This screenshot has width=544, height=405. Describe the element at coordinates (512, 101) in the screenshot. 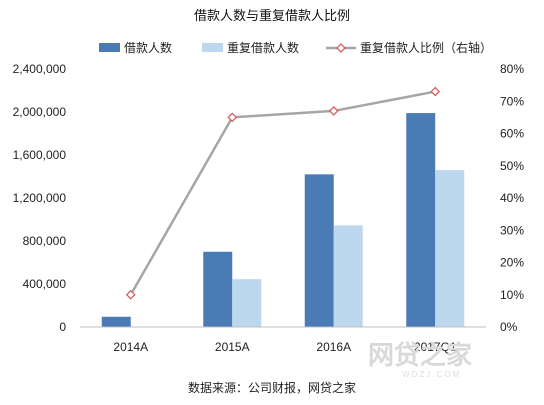

I see `right-tick-label: 70%` at that location.